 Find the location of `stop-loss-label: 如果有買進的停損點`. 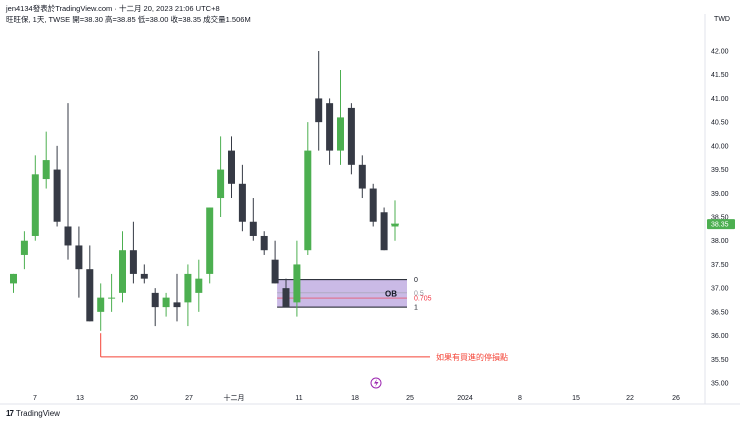

stop-loss-label: 如果有買進的停損點 is located at coordinates (472, 357).